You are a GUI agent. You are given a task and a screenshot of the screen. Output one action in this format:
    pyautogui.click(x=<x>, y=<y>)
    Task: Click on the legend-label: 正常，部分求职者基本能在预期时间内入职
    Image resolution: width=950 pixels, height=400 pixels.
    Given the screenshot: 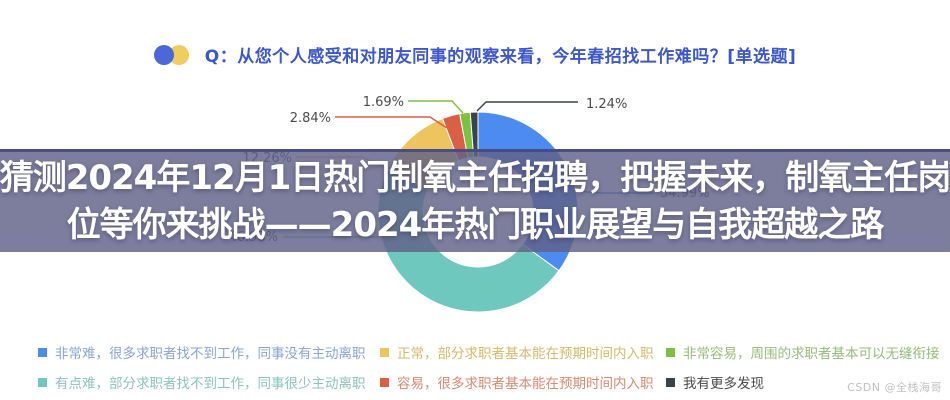 What is the action you would take?
    pyautogui.click(x=525, y=354)
    